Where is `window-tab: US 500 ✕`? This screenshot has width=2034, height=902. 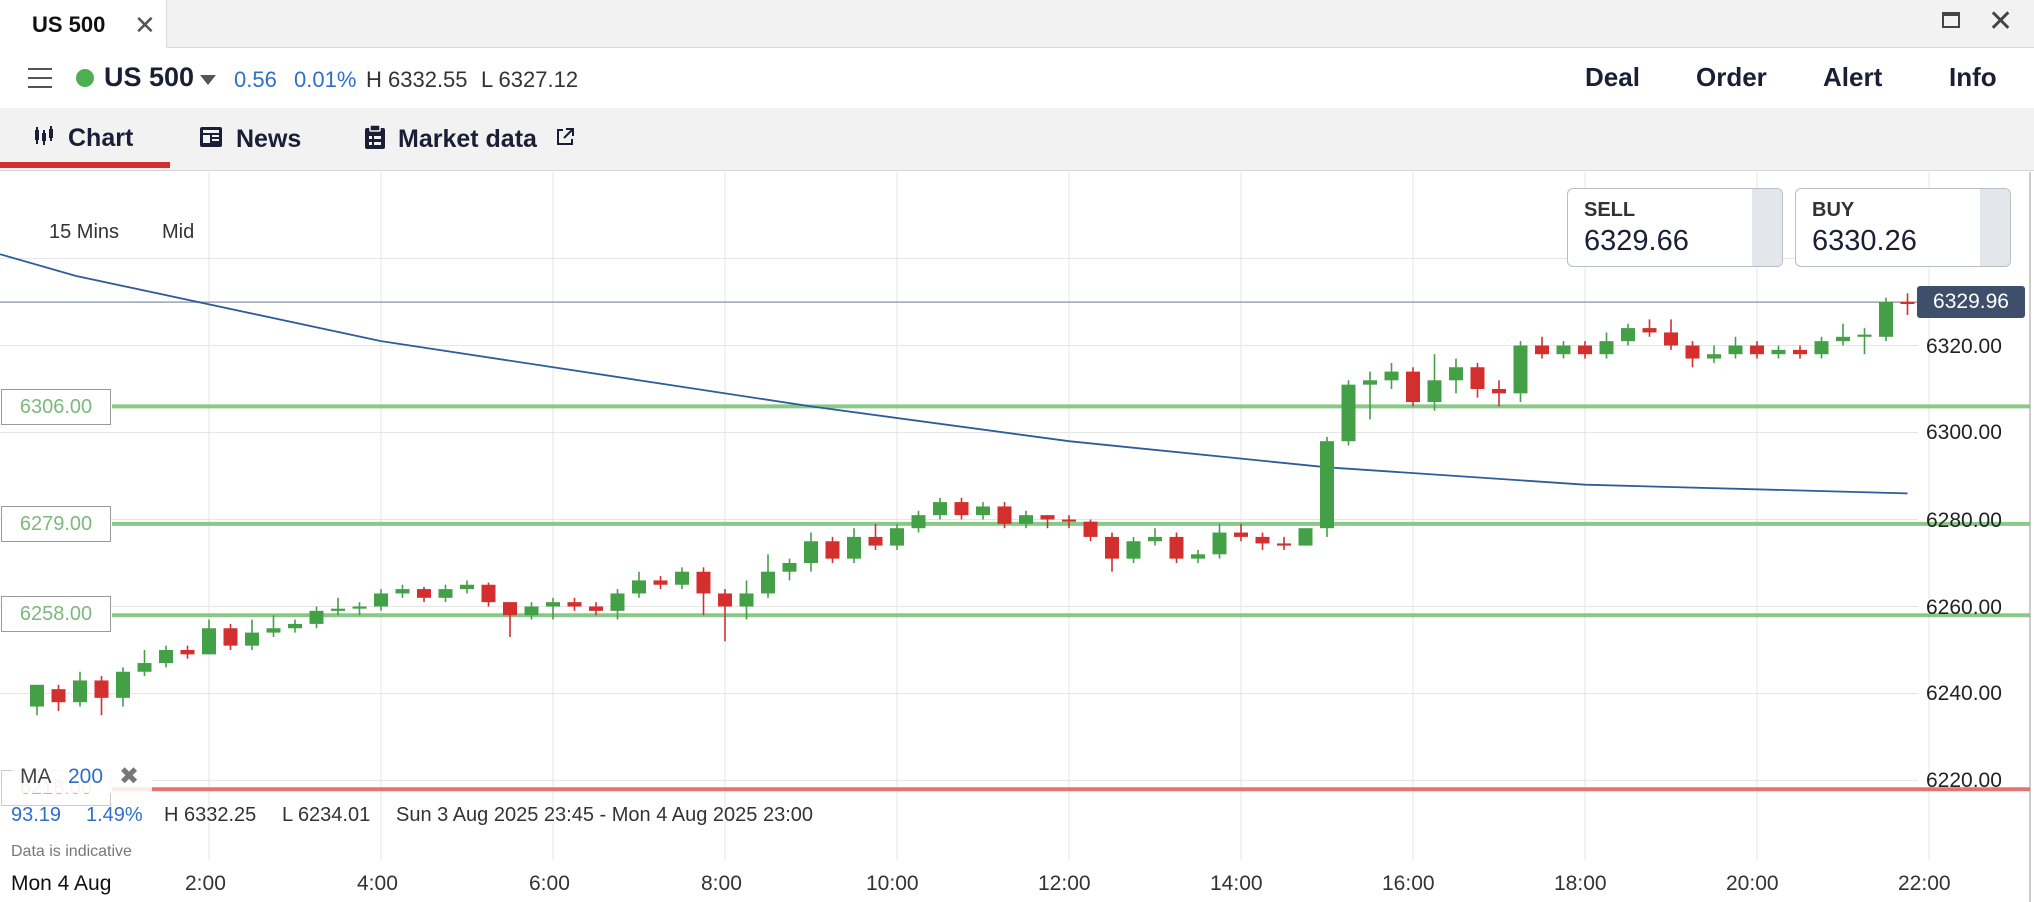 window-tab: US 500 ✕ is located at coordinates (83, 24).